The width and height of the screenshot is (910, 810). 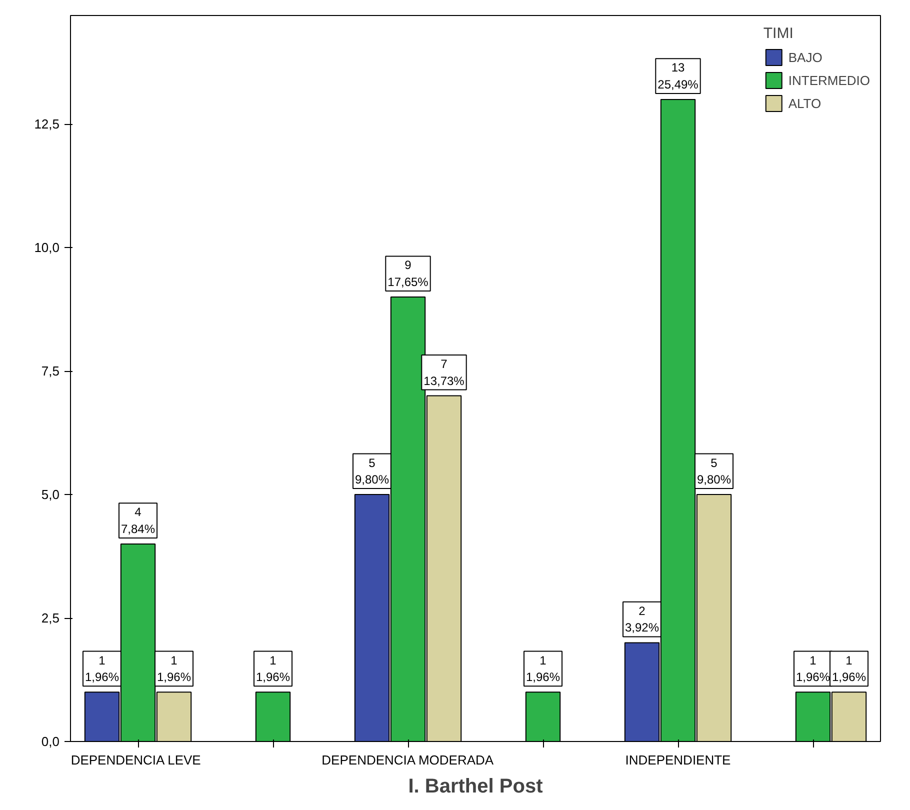 What do you see at coordinates (778, 33) in the screenshot?
I see `legend-title: TIMI` at bounding box center [778, 33].